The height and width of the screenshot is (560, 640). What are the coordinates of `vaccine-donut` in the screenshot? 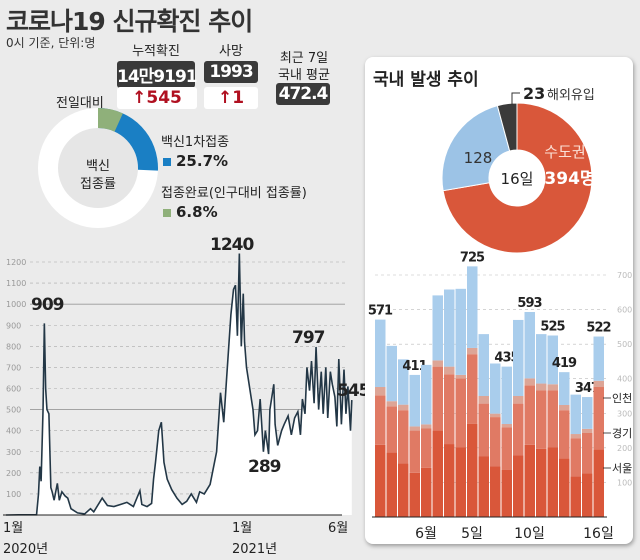 It's located at (98, 168).